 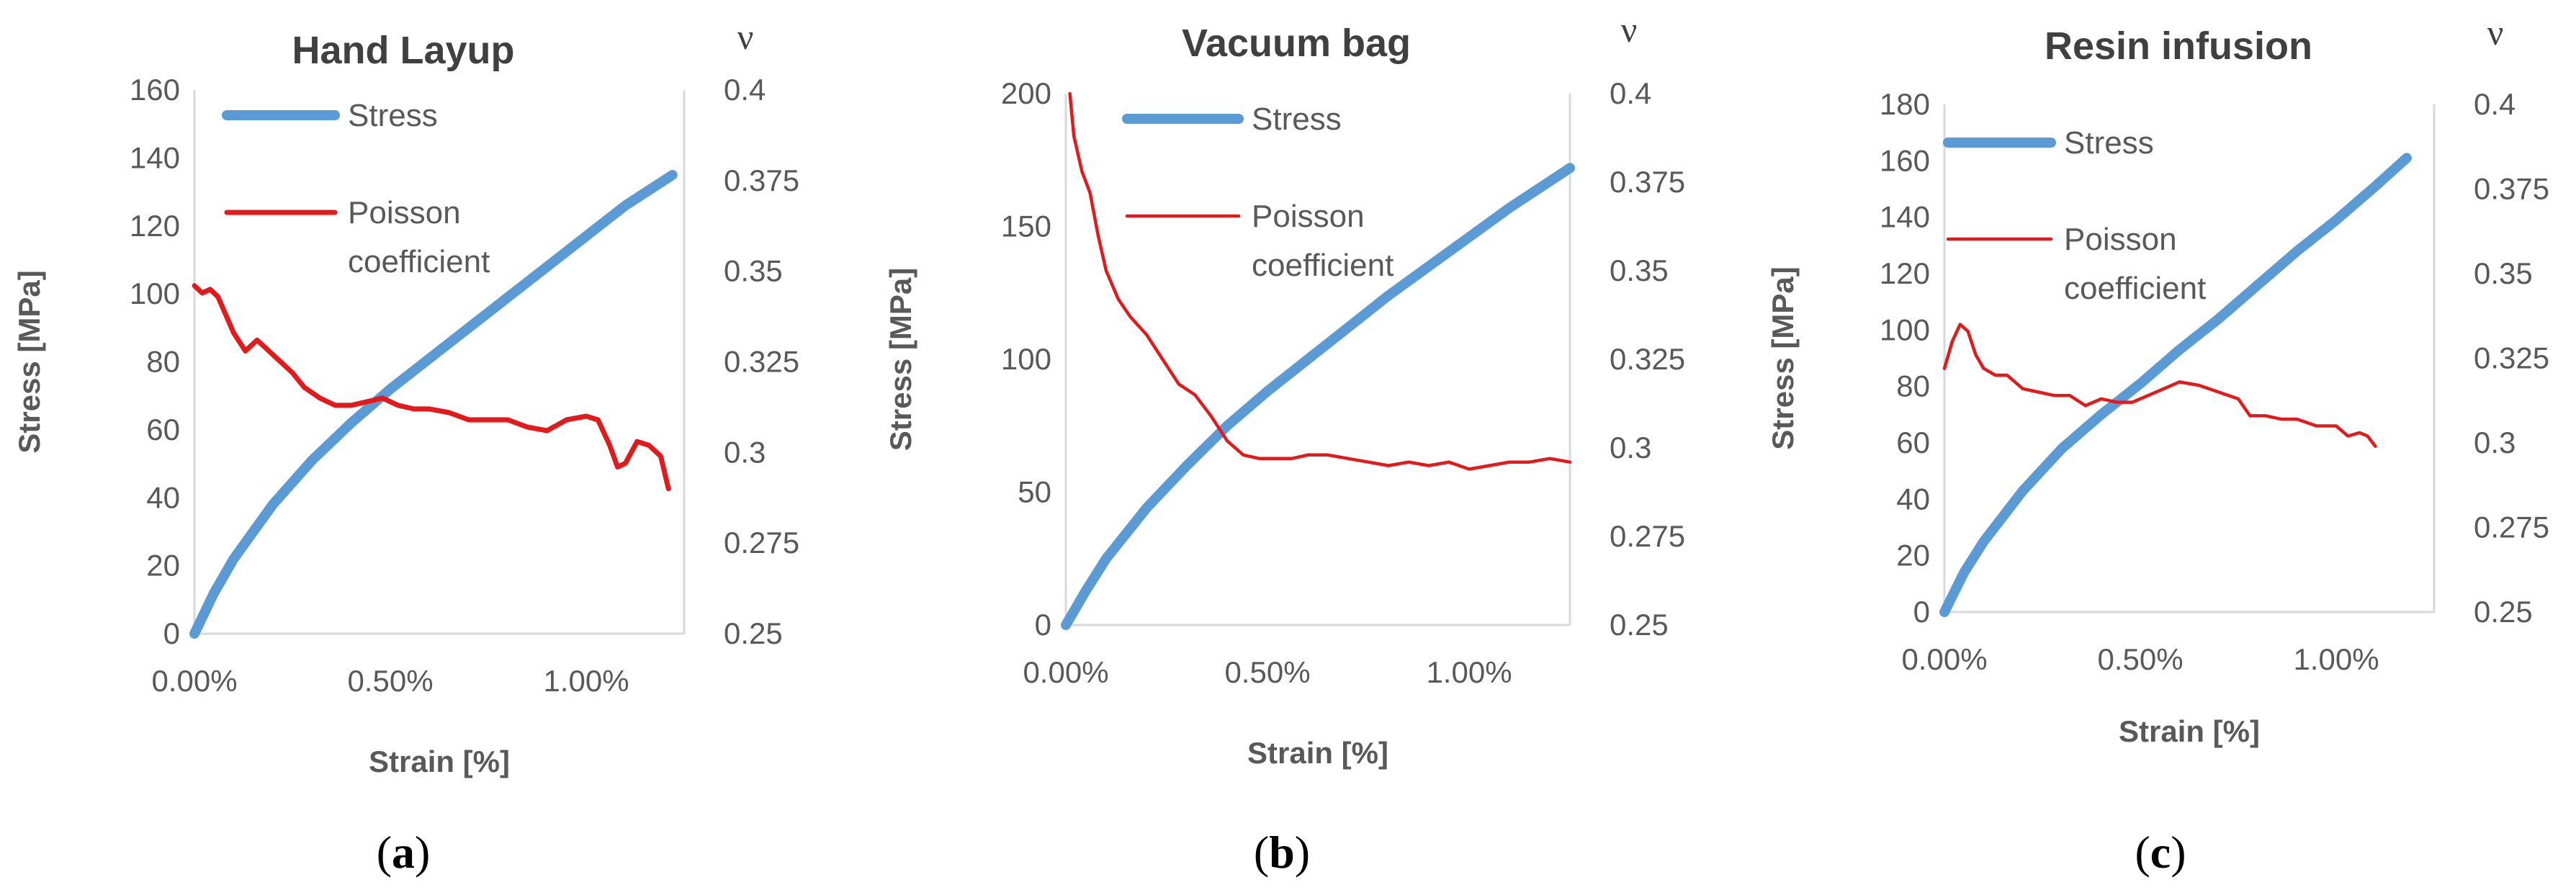 I want to click on panel-label: (c), so click(x=2160, y=853).